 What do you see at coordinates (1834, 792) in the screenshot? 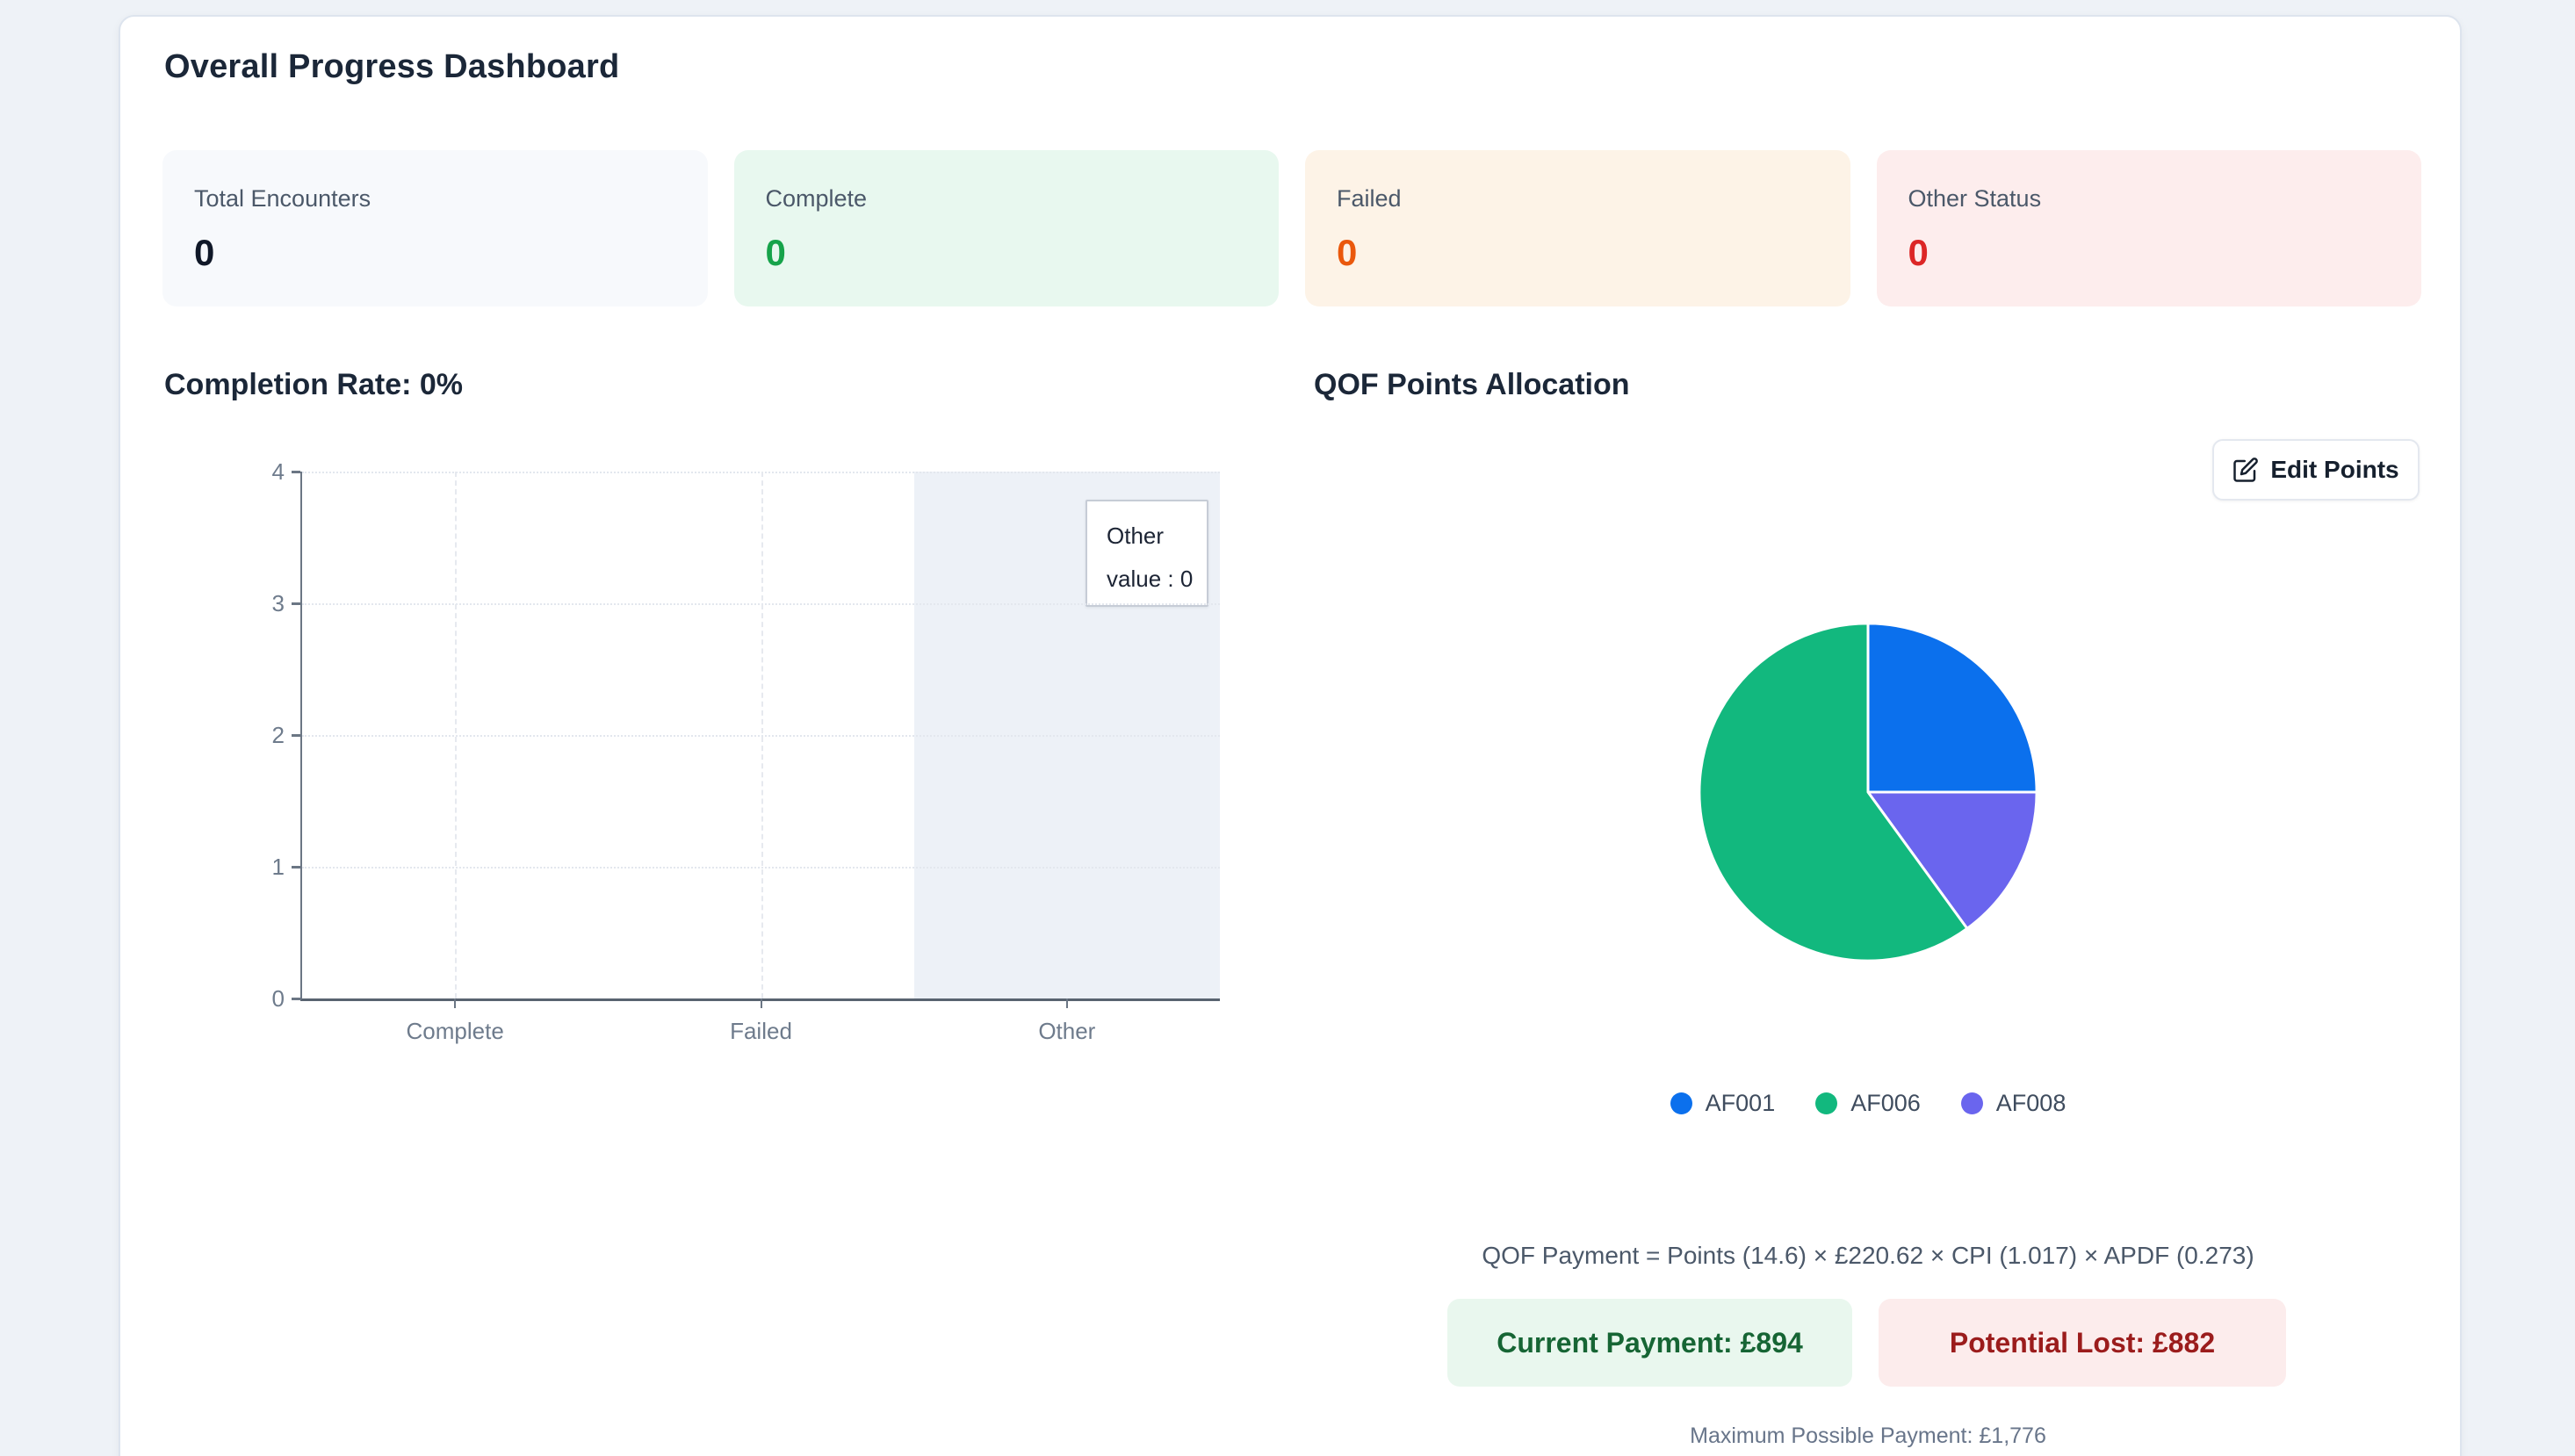
I see `pie-slice-af006` at bounding box center [1834, 792].